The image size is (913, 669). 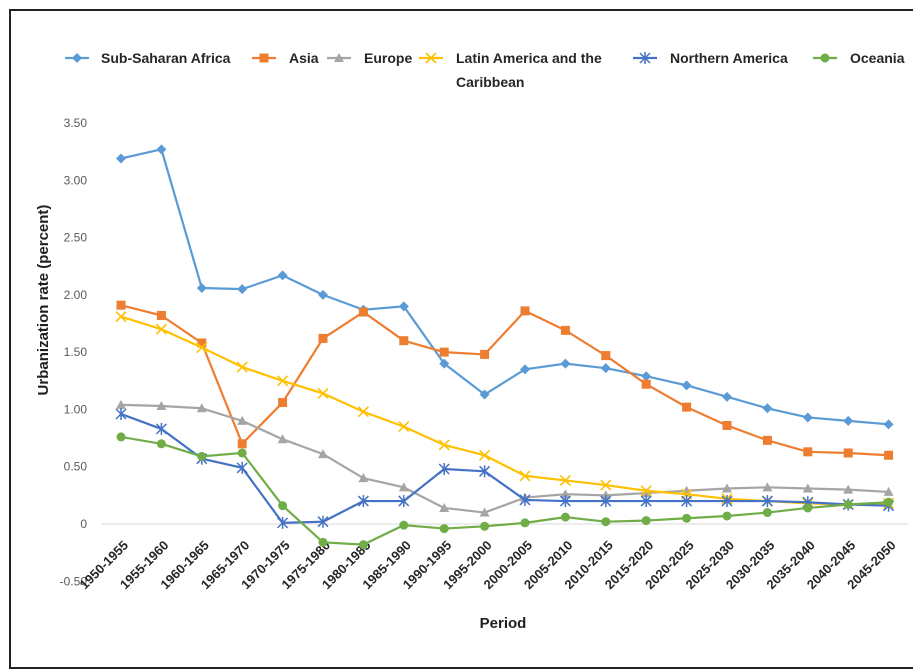 I want to click on legend-item: Northern America, so click(x=710, y=58).